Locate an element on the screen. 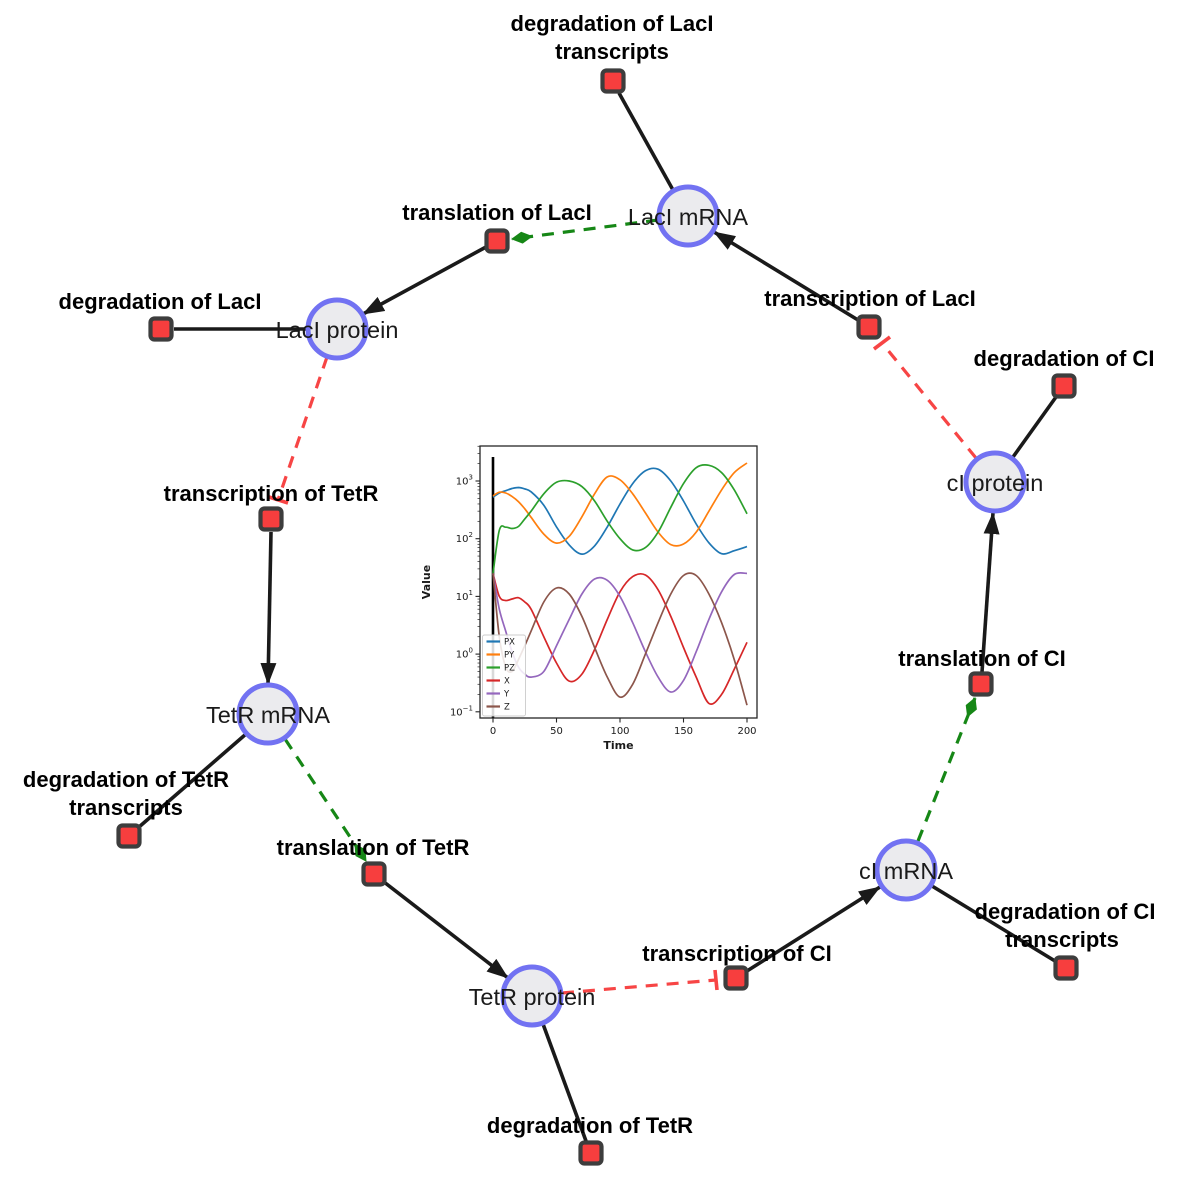 The image size is (1189, 1200). edge-transcription-tetr-to-mrna is located at coordinates (268, 608).